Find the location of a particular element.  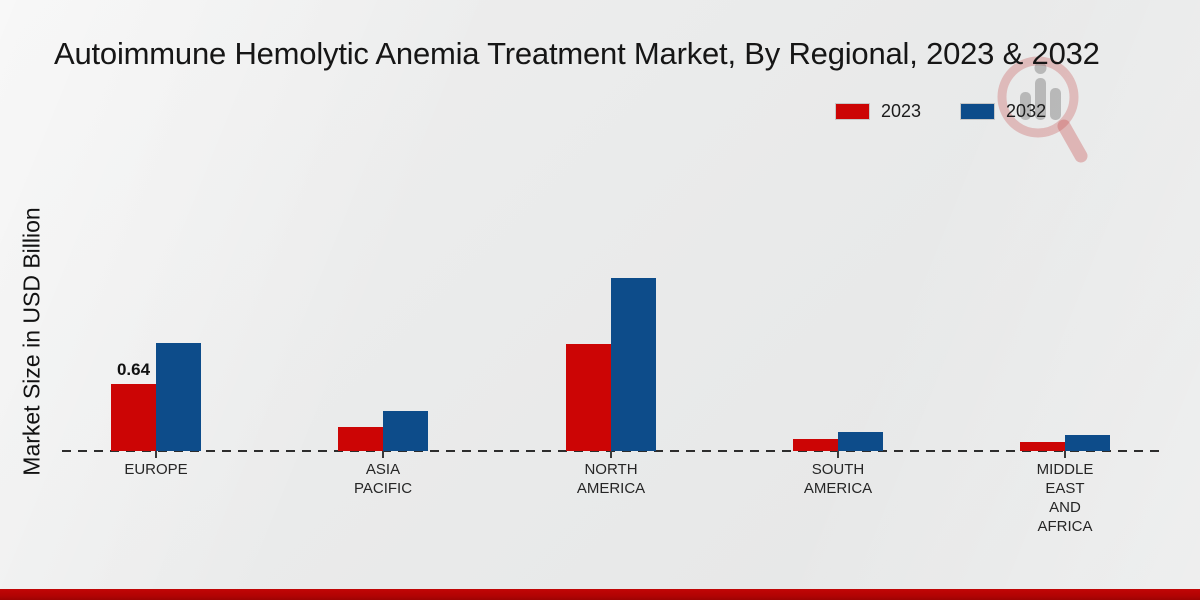

x-axis-tick-south-america is located at coordinates (838, 454).